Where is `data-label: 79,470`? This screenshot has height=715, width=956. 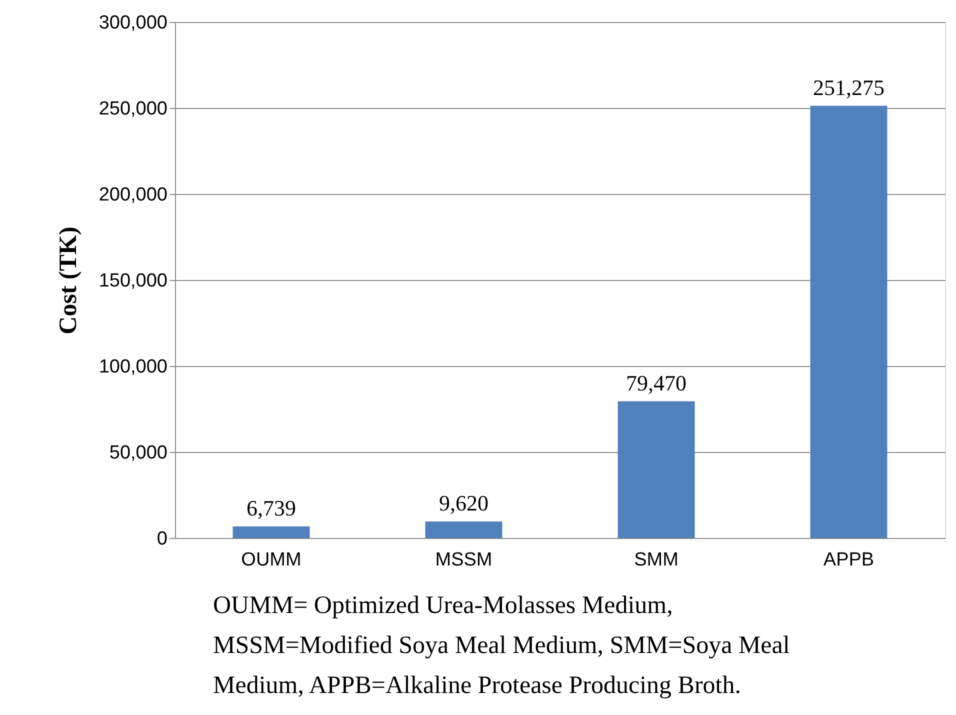
data-label: 79,470 is located at coordinates (656, 383).